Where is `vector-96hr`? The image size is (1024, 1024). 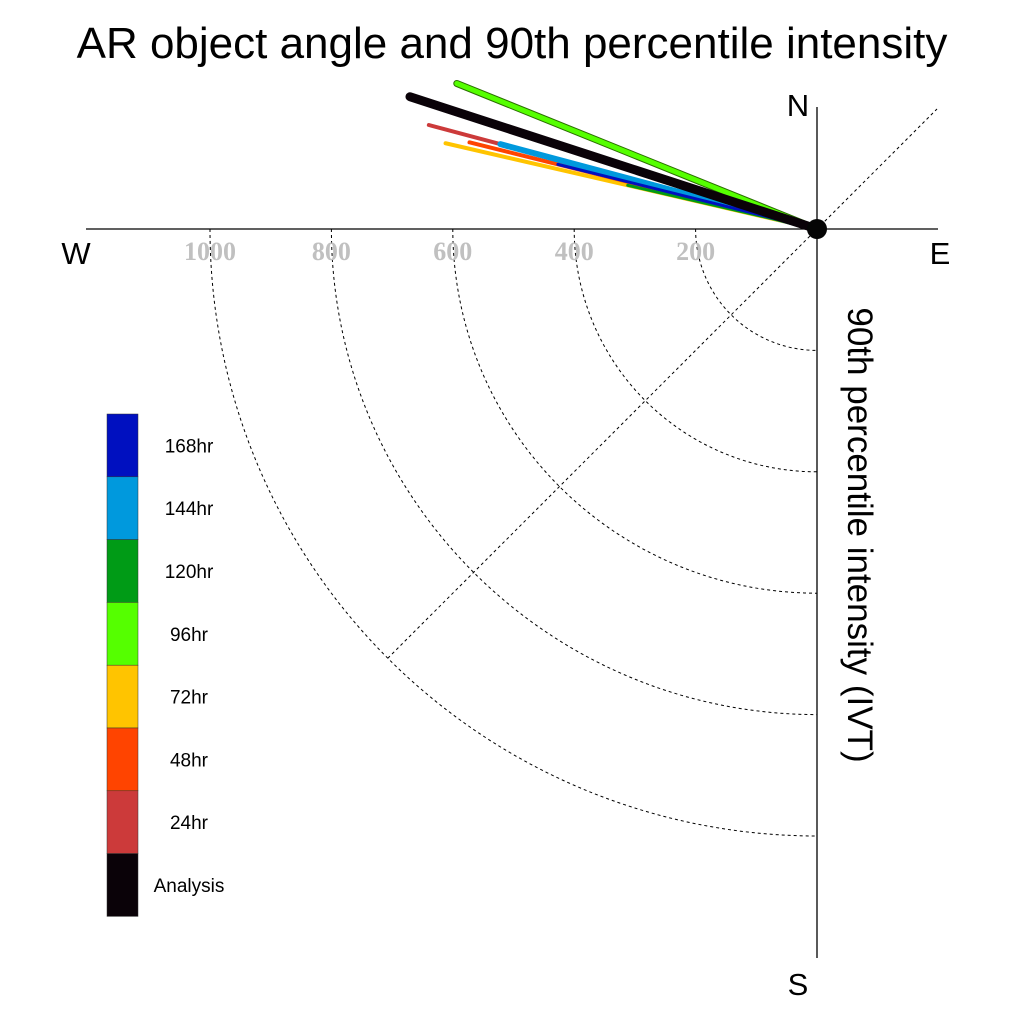 vector-96hr is located at coordinates (637, 156).